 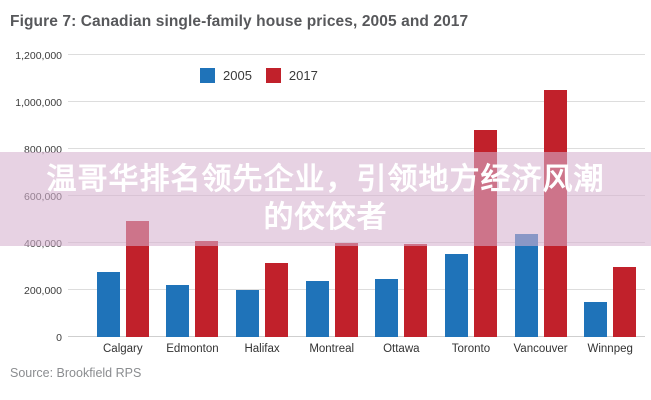 What do you see at coordinates (108, 304) in the screenshot?
I see `bar-2005-calgary` at bounding box center [108, 304].